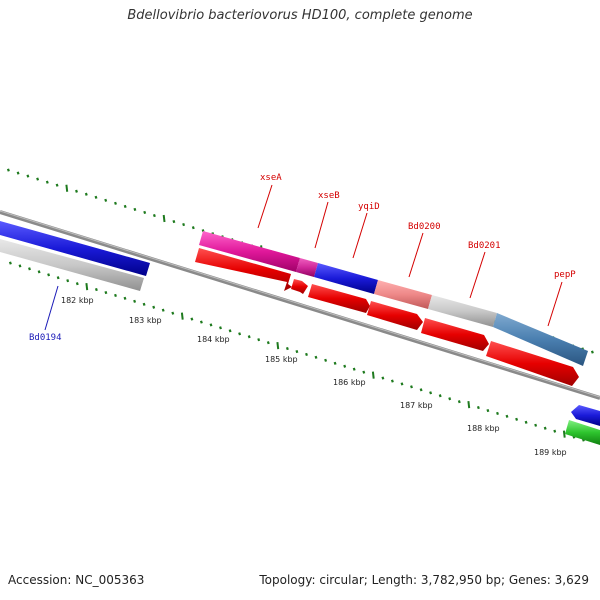 The width and height of the screenshot is (600, 600). I want to click on gene-Bd0200-bar, so click(403, 294).